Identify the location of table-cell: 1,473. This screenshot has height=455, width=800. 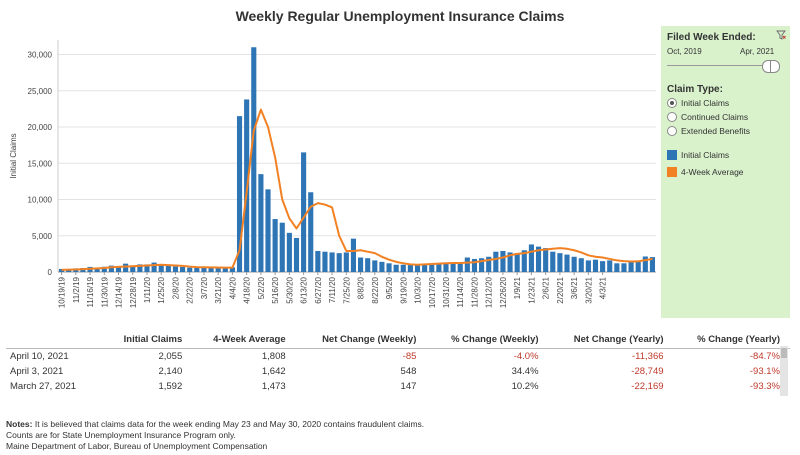
(273, 386).